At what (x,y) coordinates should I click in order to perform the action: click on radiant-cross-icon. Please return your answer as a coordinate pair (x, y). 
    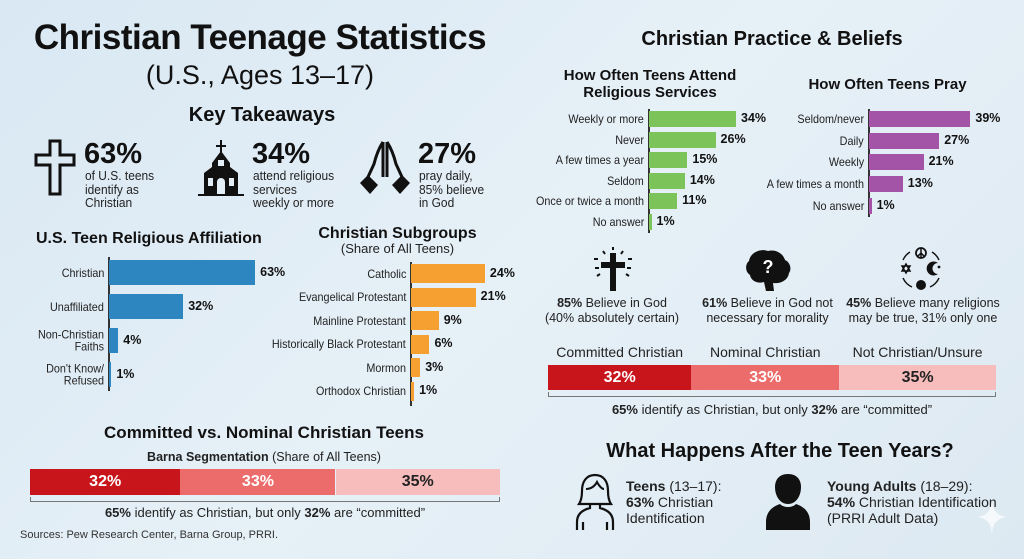
    Looking at the image, I should click on (613, 269).